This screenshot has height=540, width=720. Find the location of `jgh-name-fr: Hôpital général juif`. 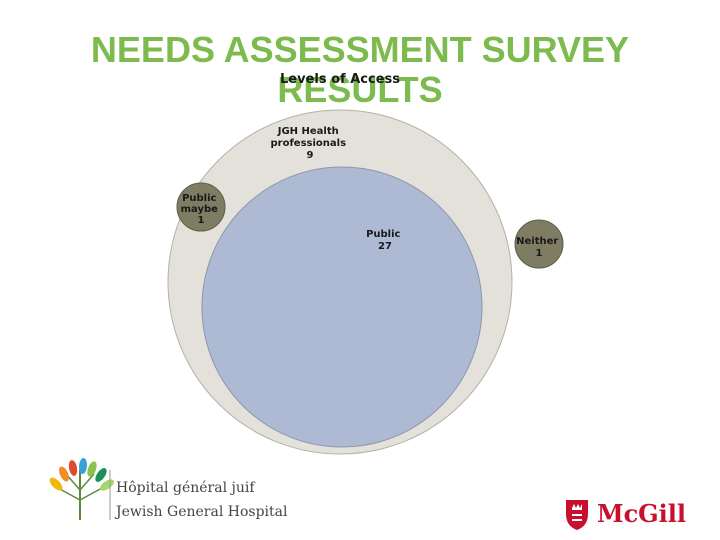

jgh-name-fr: Hôpital général juif is located at coordinates (186, 488).